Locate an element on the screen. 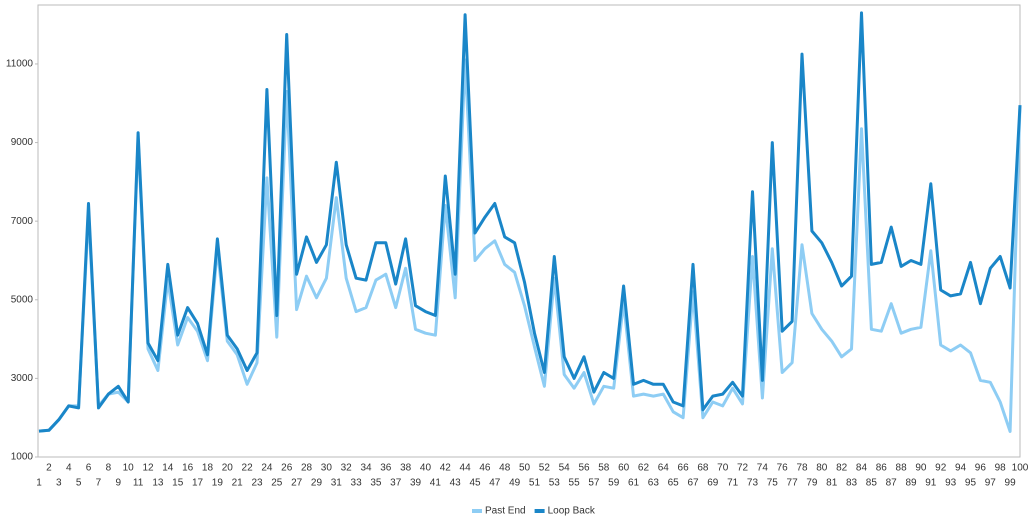 The height and width of the screenshot is (521, 1032). x-tick-label: 25 is located at coordinates (277, 483).